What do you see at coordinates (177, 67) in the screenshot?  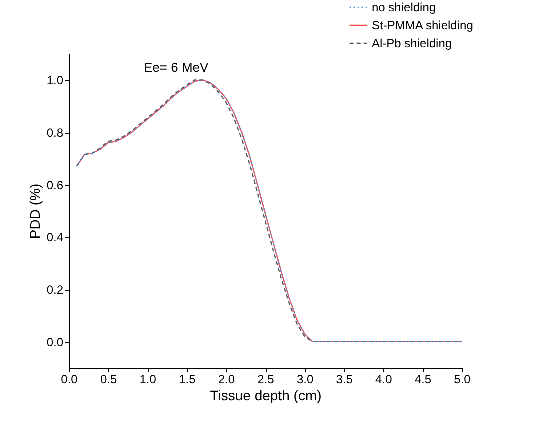 I see `annotation: Ee= 6 MeV` at bounding box center [177, 67].